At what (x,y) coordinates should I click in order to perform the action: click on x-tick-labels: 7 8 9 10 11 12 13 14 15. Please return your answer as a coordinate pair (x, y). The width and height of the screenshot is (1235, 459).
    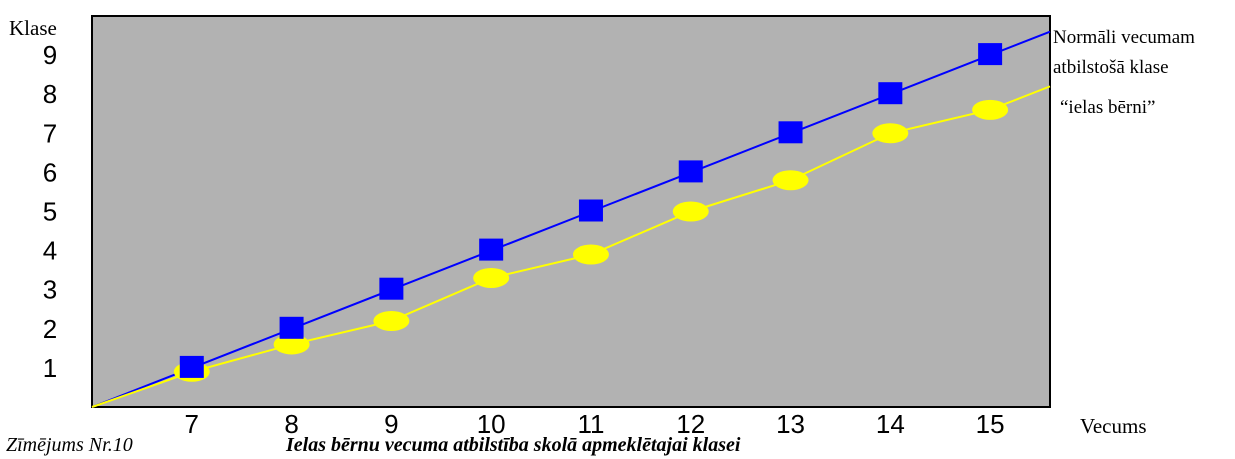
    Looking at the image, I should click on (595, 424).